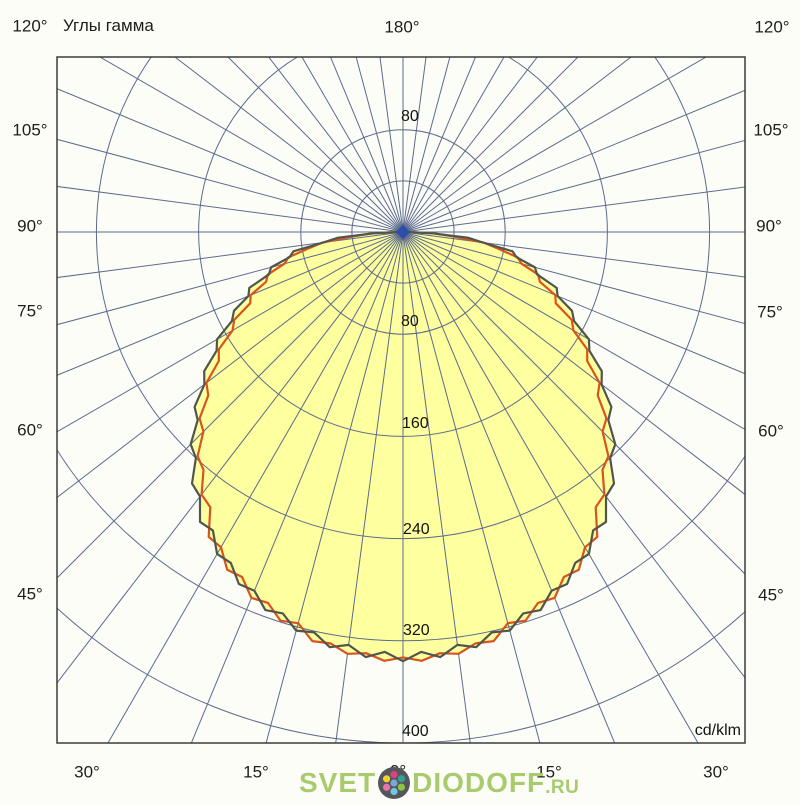  What do you see at coordinates (402, 27) in the screenshot?
I see `corner-angle-label: 180°` at bounding box center [402, 27].